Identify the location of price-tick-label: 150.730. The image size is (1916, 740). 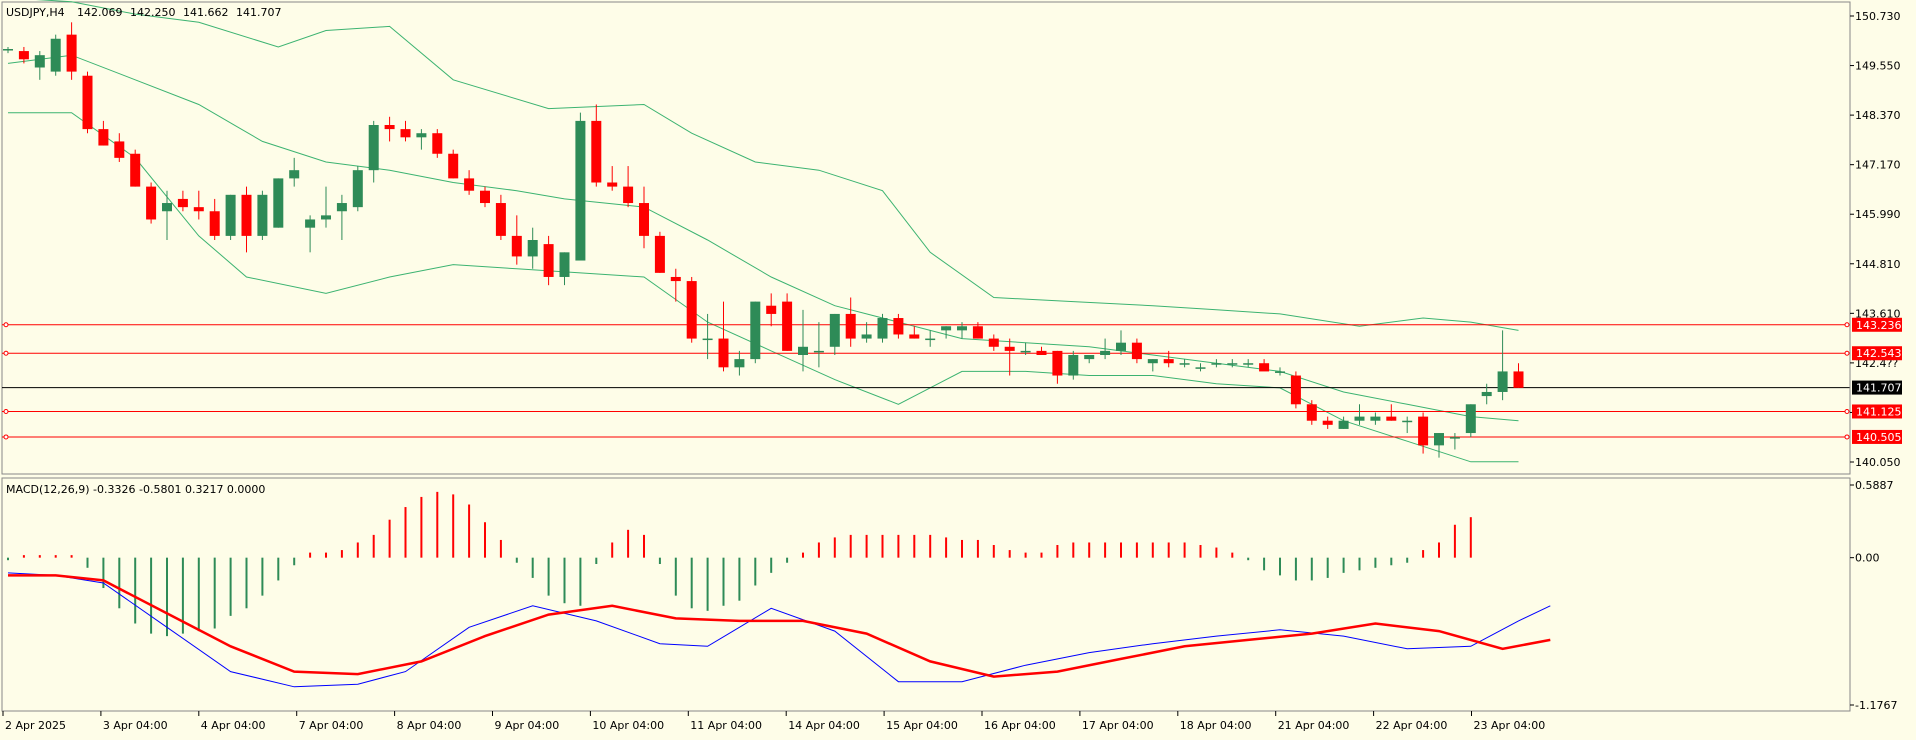
(1878, 16).